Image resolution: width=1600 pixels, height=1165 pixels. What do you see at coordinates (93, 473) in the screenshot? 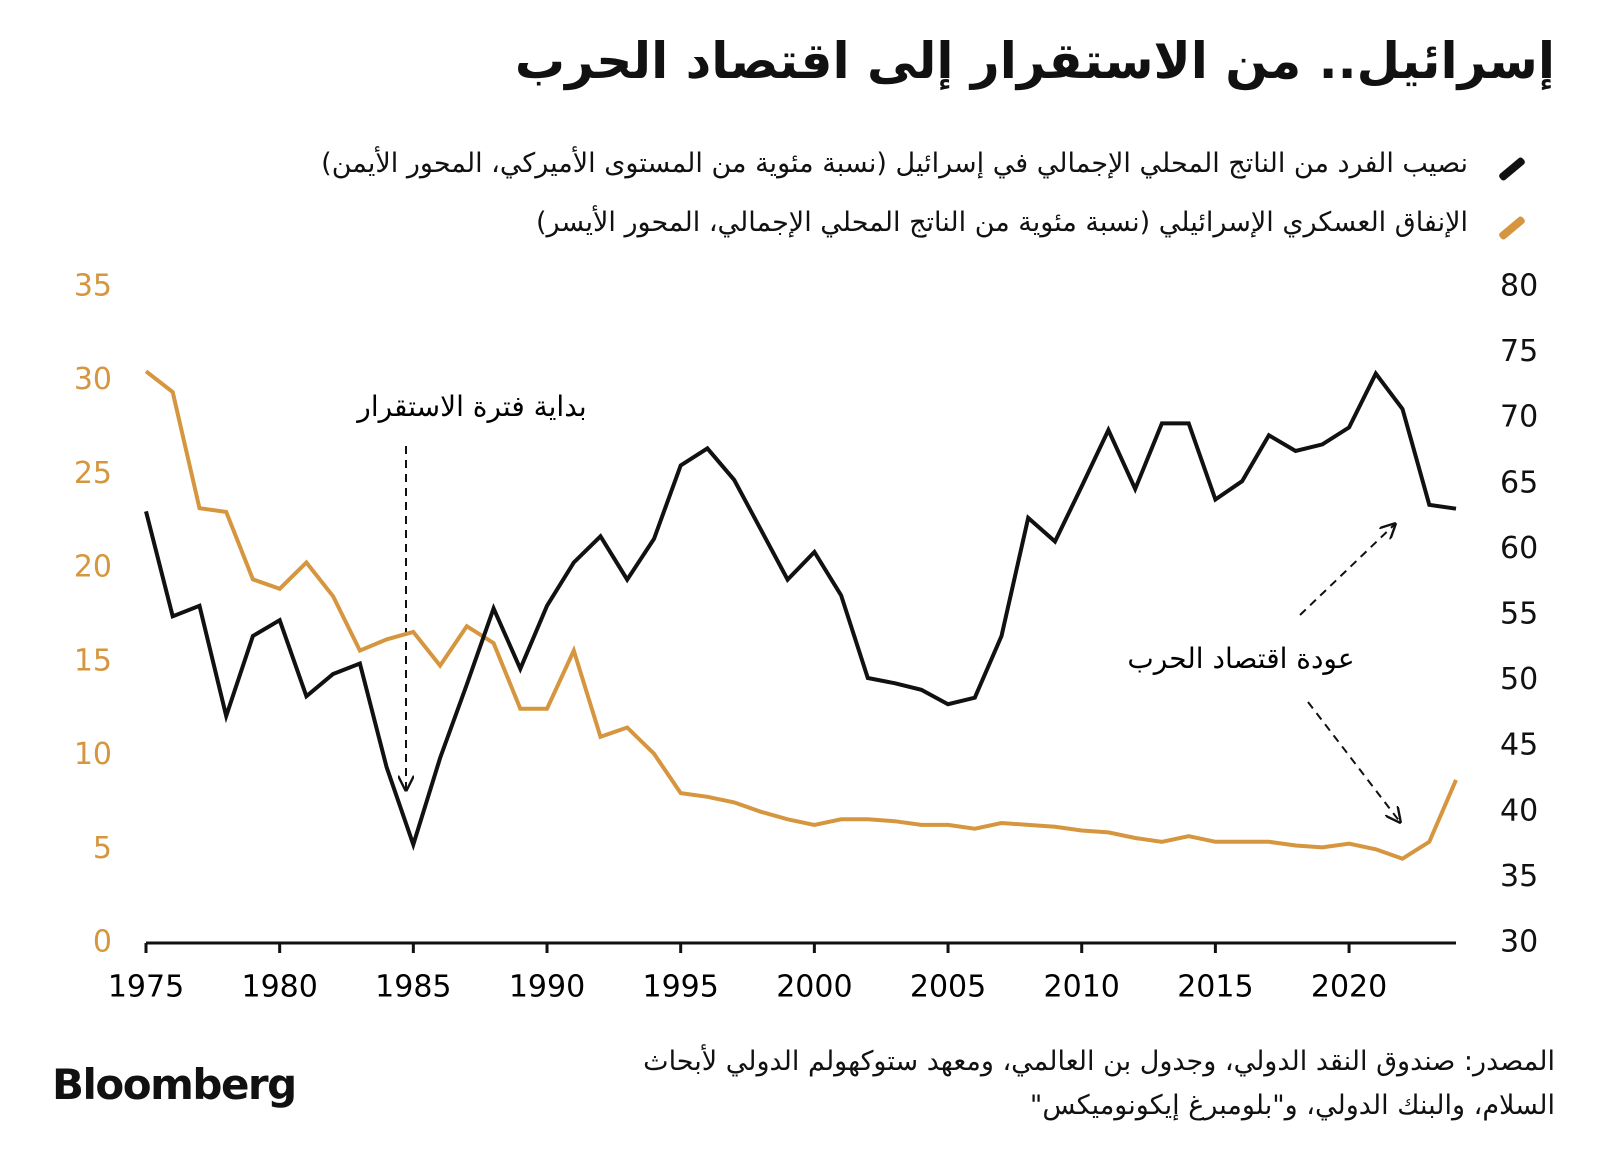
I see `y-tick-label: 25` at bounding box center [93, 473].